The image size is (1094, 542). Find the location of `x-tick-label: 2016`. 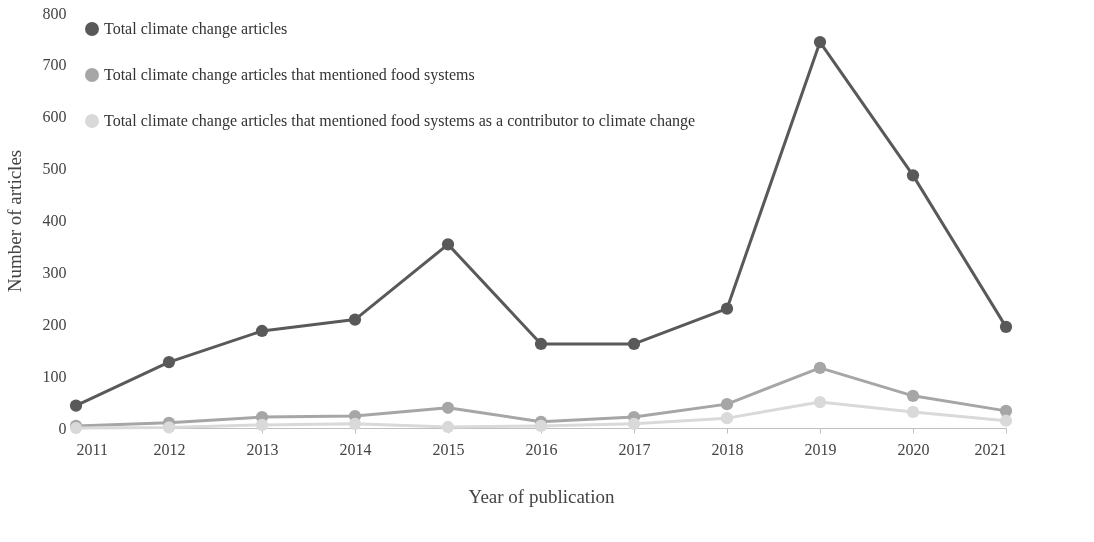

x-tick-label: 2016 is located at coordinates (541, 449).